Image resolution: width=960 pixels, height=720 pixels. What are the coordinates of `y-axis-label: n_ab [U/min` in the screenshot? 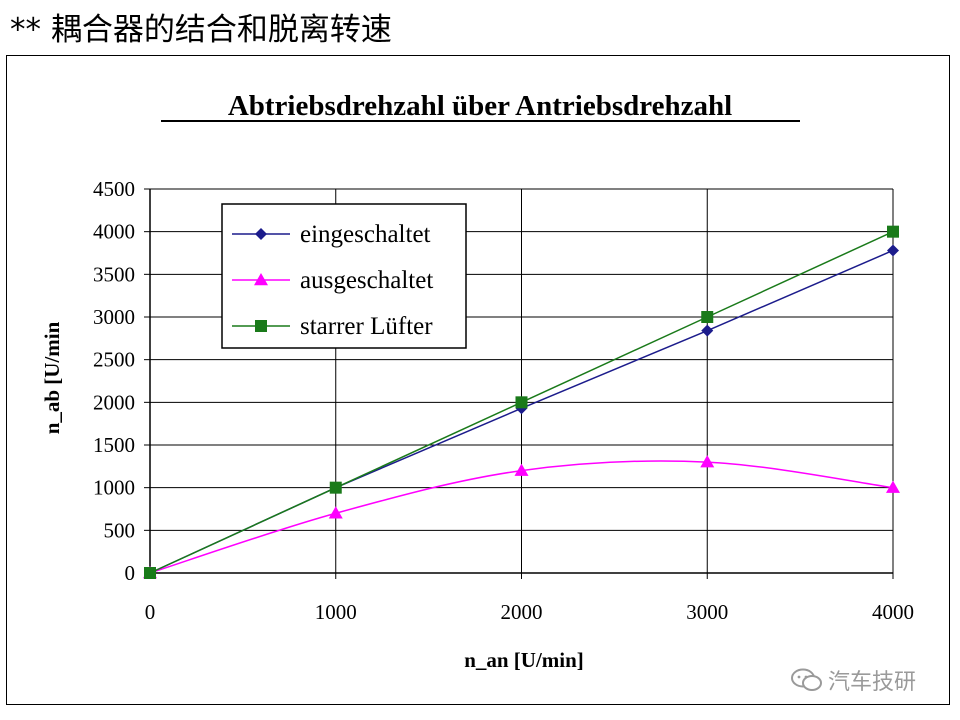 It's located at (52, 377).